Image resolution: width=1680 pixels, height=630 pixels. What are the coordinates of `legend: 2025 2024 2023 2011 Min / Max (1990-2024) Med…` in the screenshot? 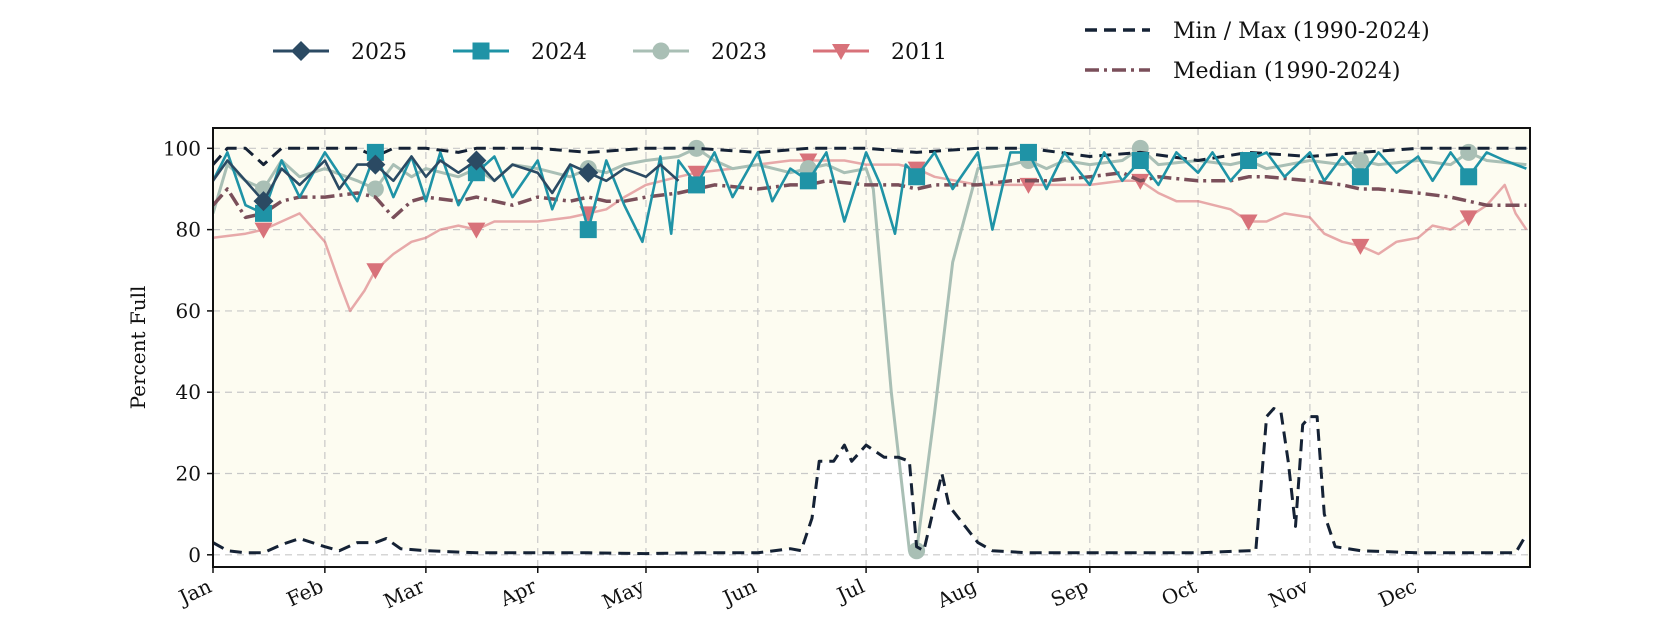 It's located at (851, 51).